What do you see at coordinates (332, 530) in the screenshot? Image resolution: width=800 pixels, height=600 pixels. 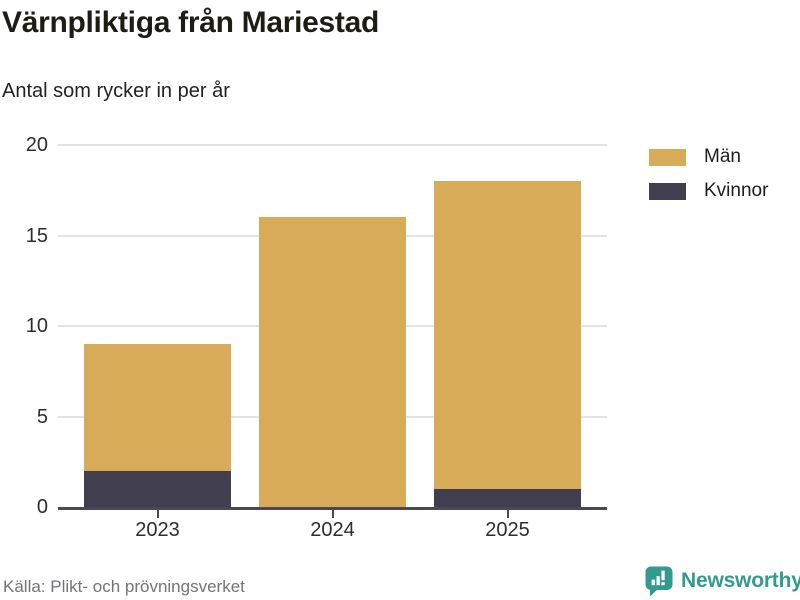 I see `x-axis-label-2024: 2024` at bounding box center [332, 530].